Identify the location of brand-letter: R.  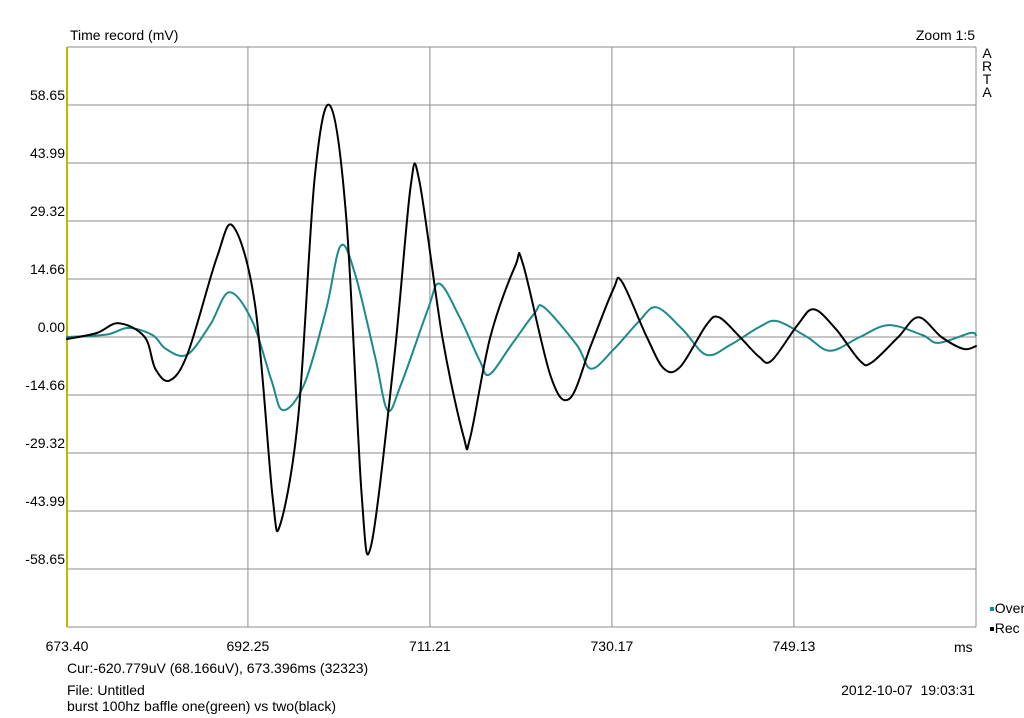
(987, 66).